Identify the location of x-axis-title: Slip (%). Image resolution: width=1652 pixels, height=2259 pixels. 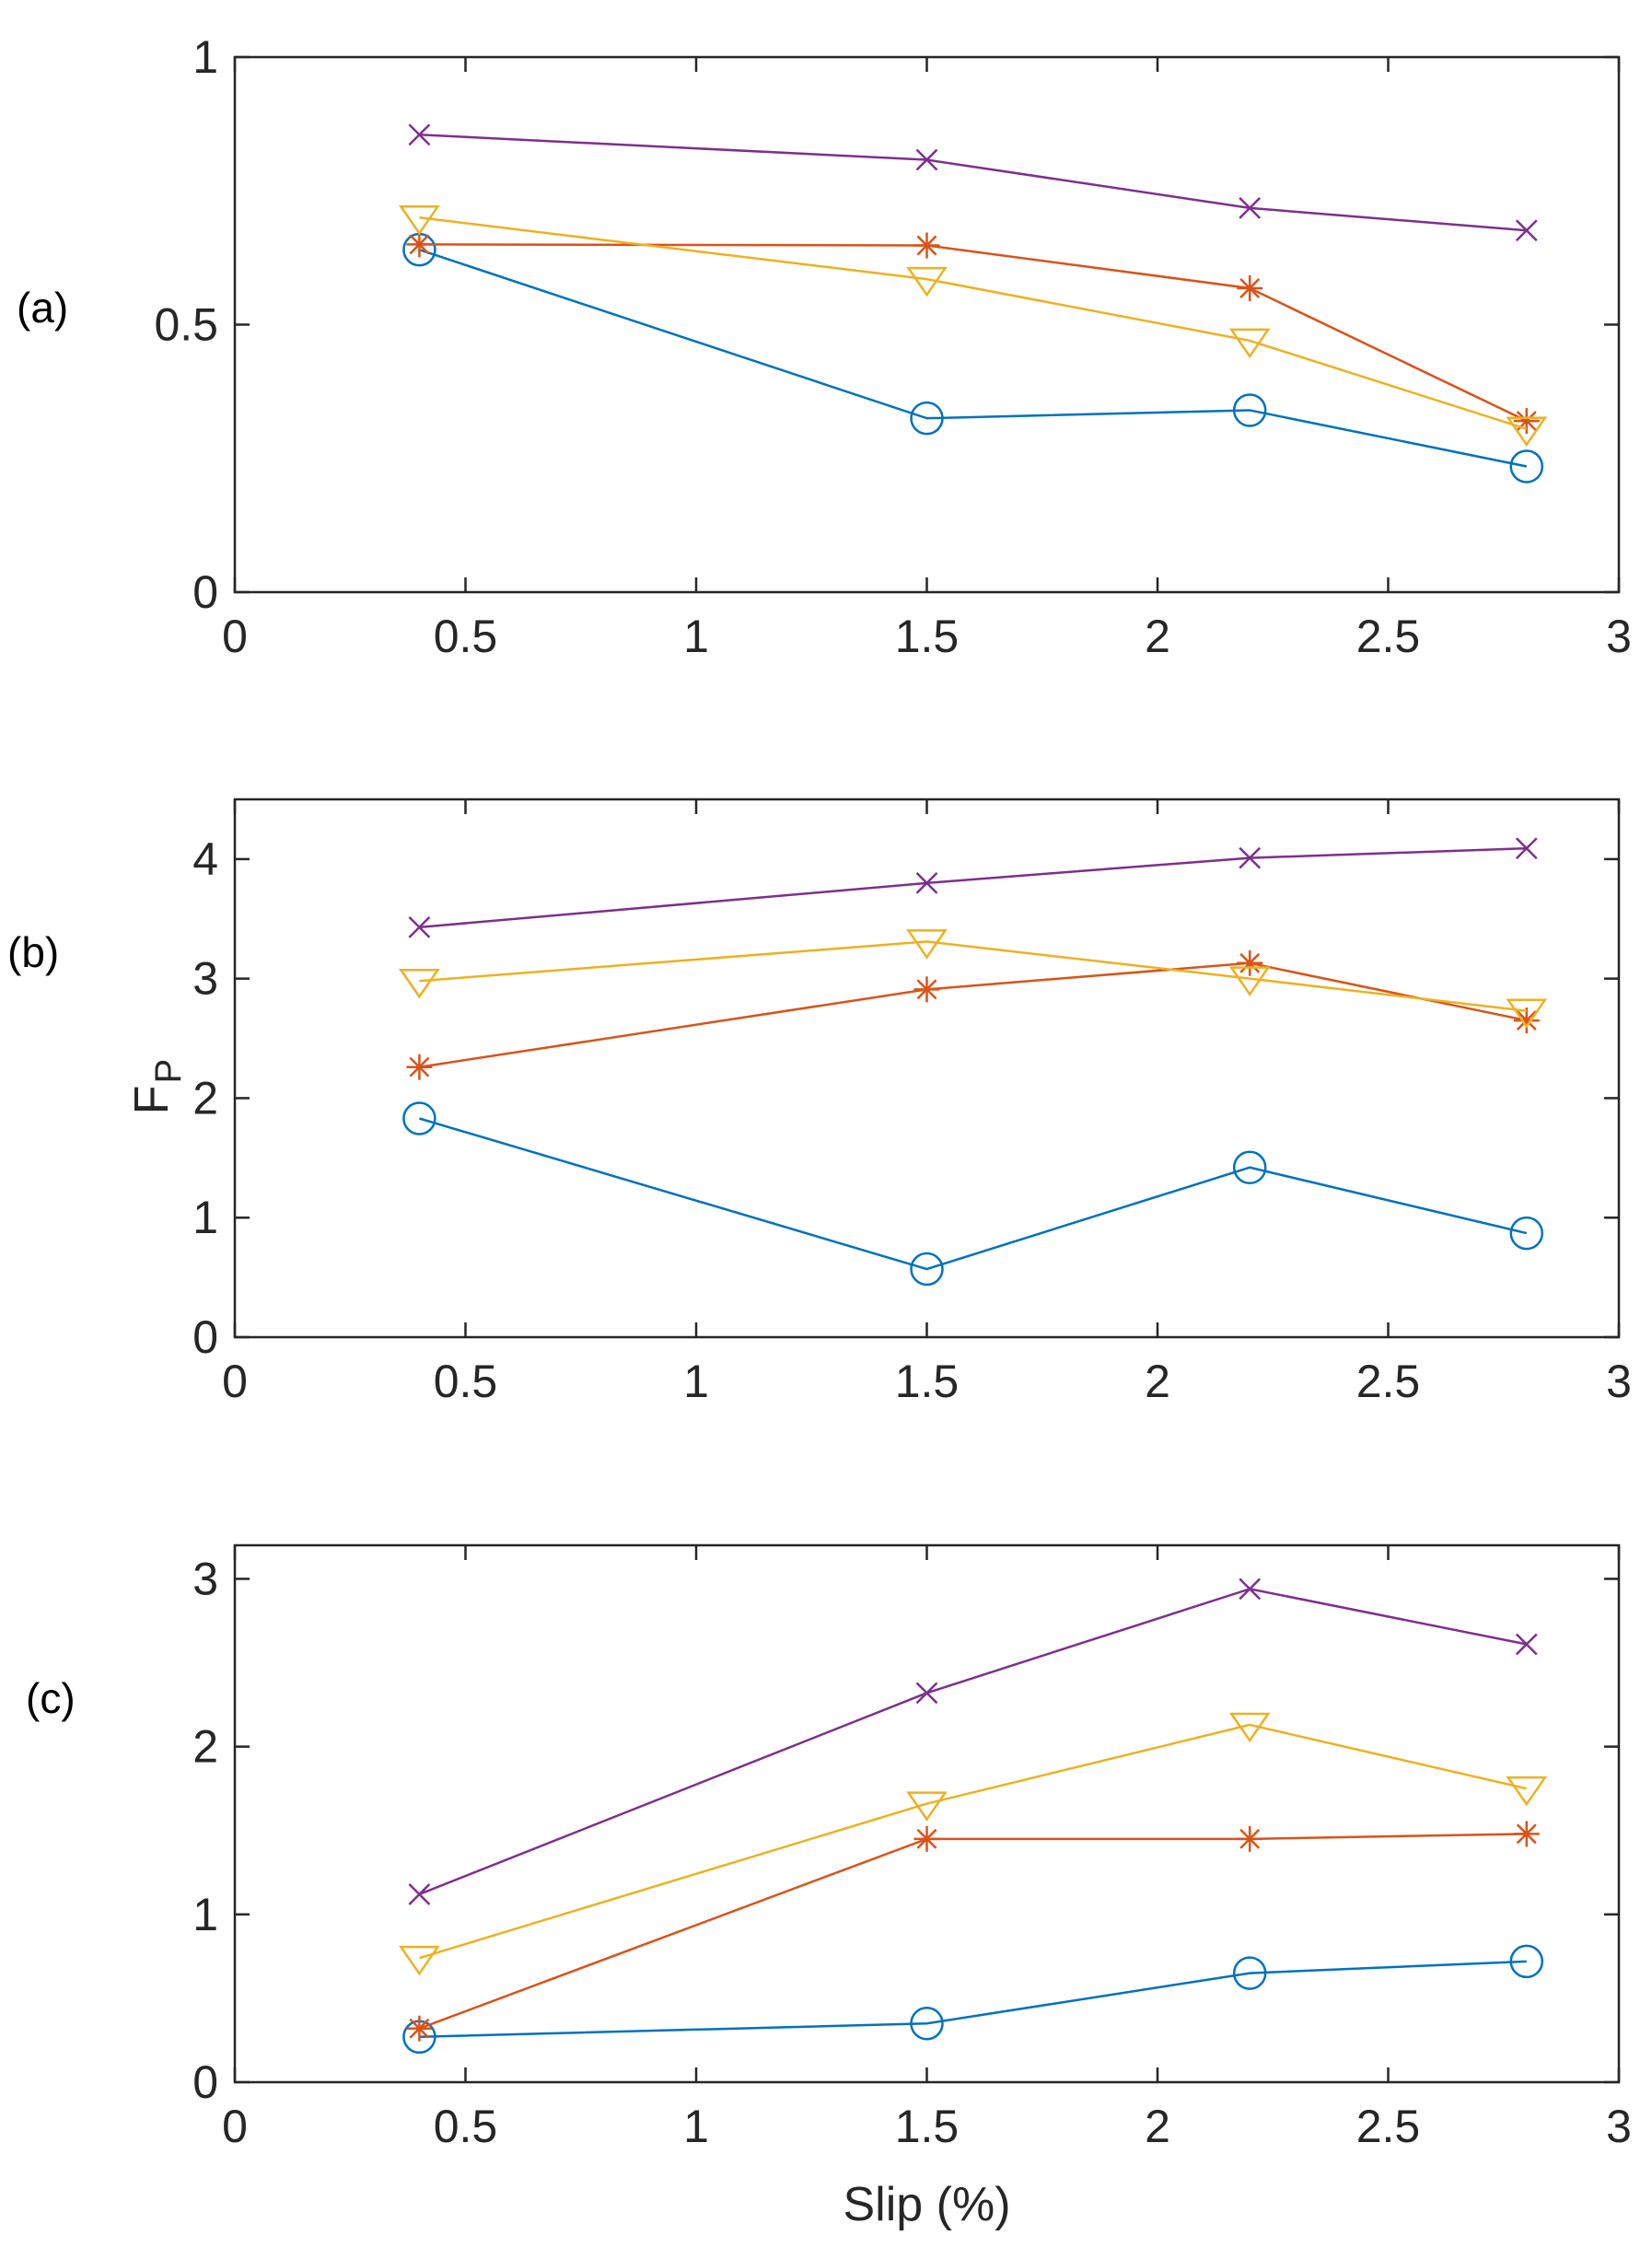
(926, 2205).